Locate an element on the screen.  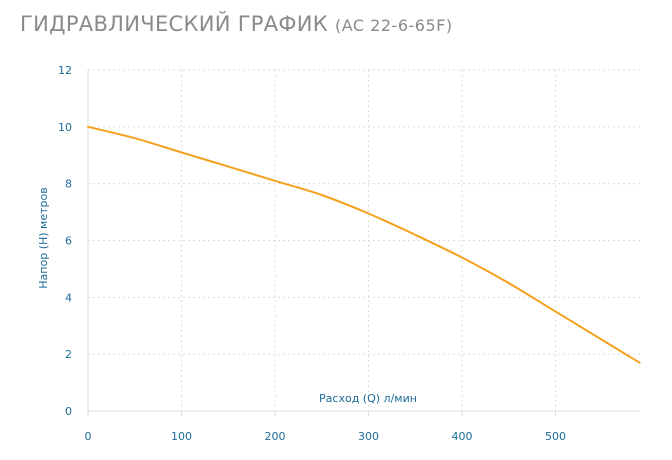
y-tick-8: 8 is located at coordinates (68, 184).